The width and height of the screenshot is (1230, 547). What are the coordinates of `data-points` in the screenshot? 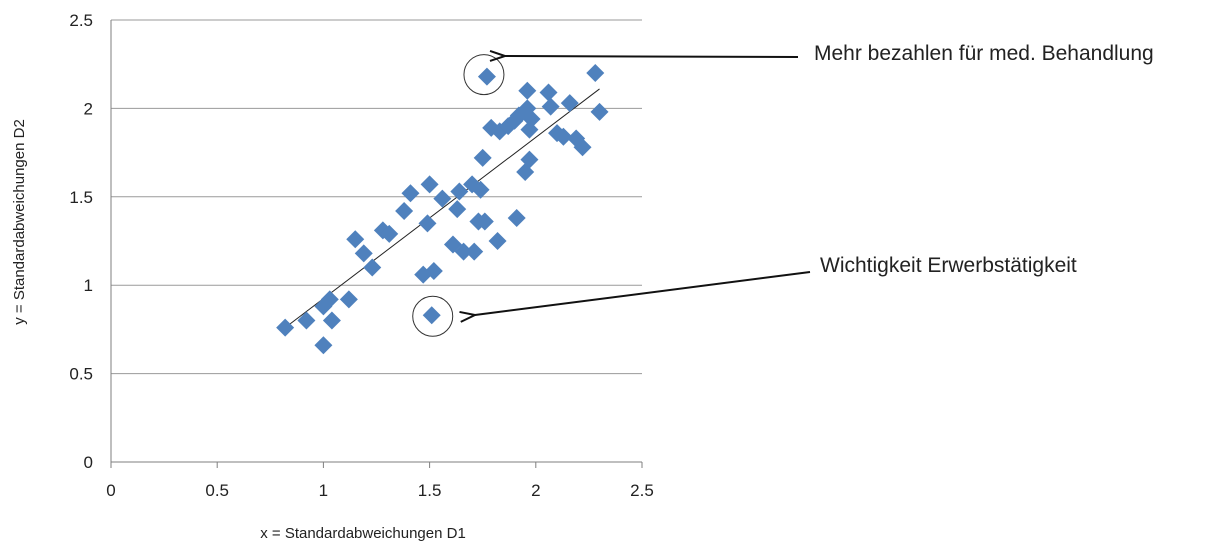 It's located at (442, 209).